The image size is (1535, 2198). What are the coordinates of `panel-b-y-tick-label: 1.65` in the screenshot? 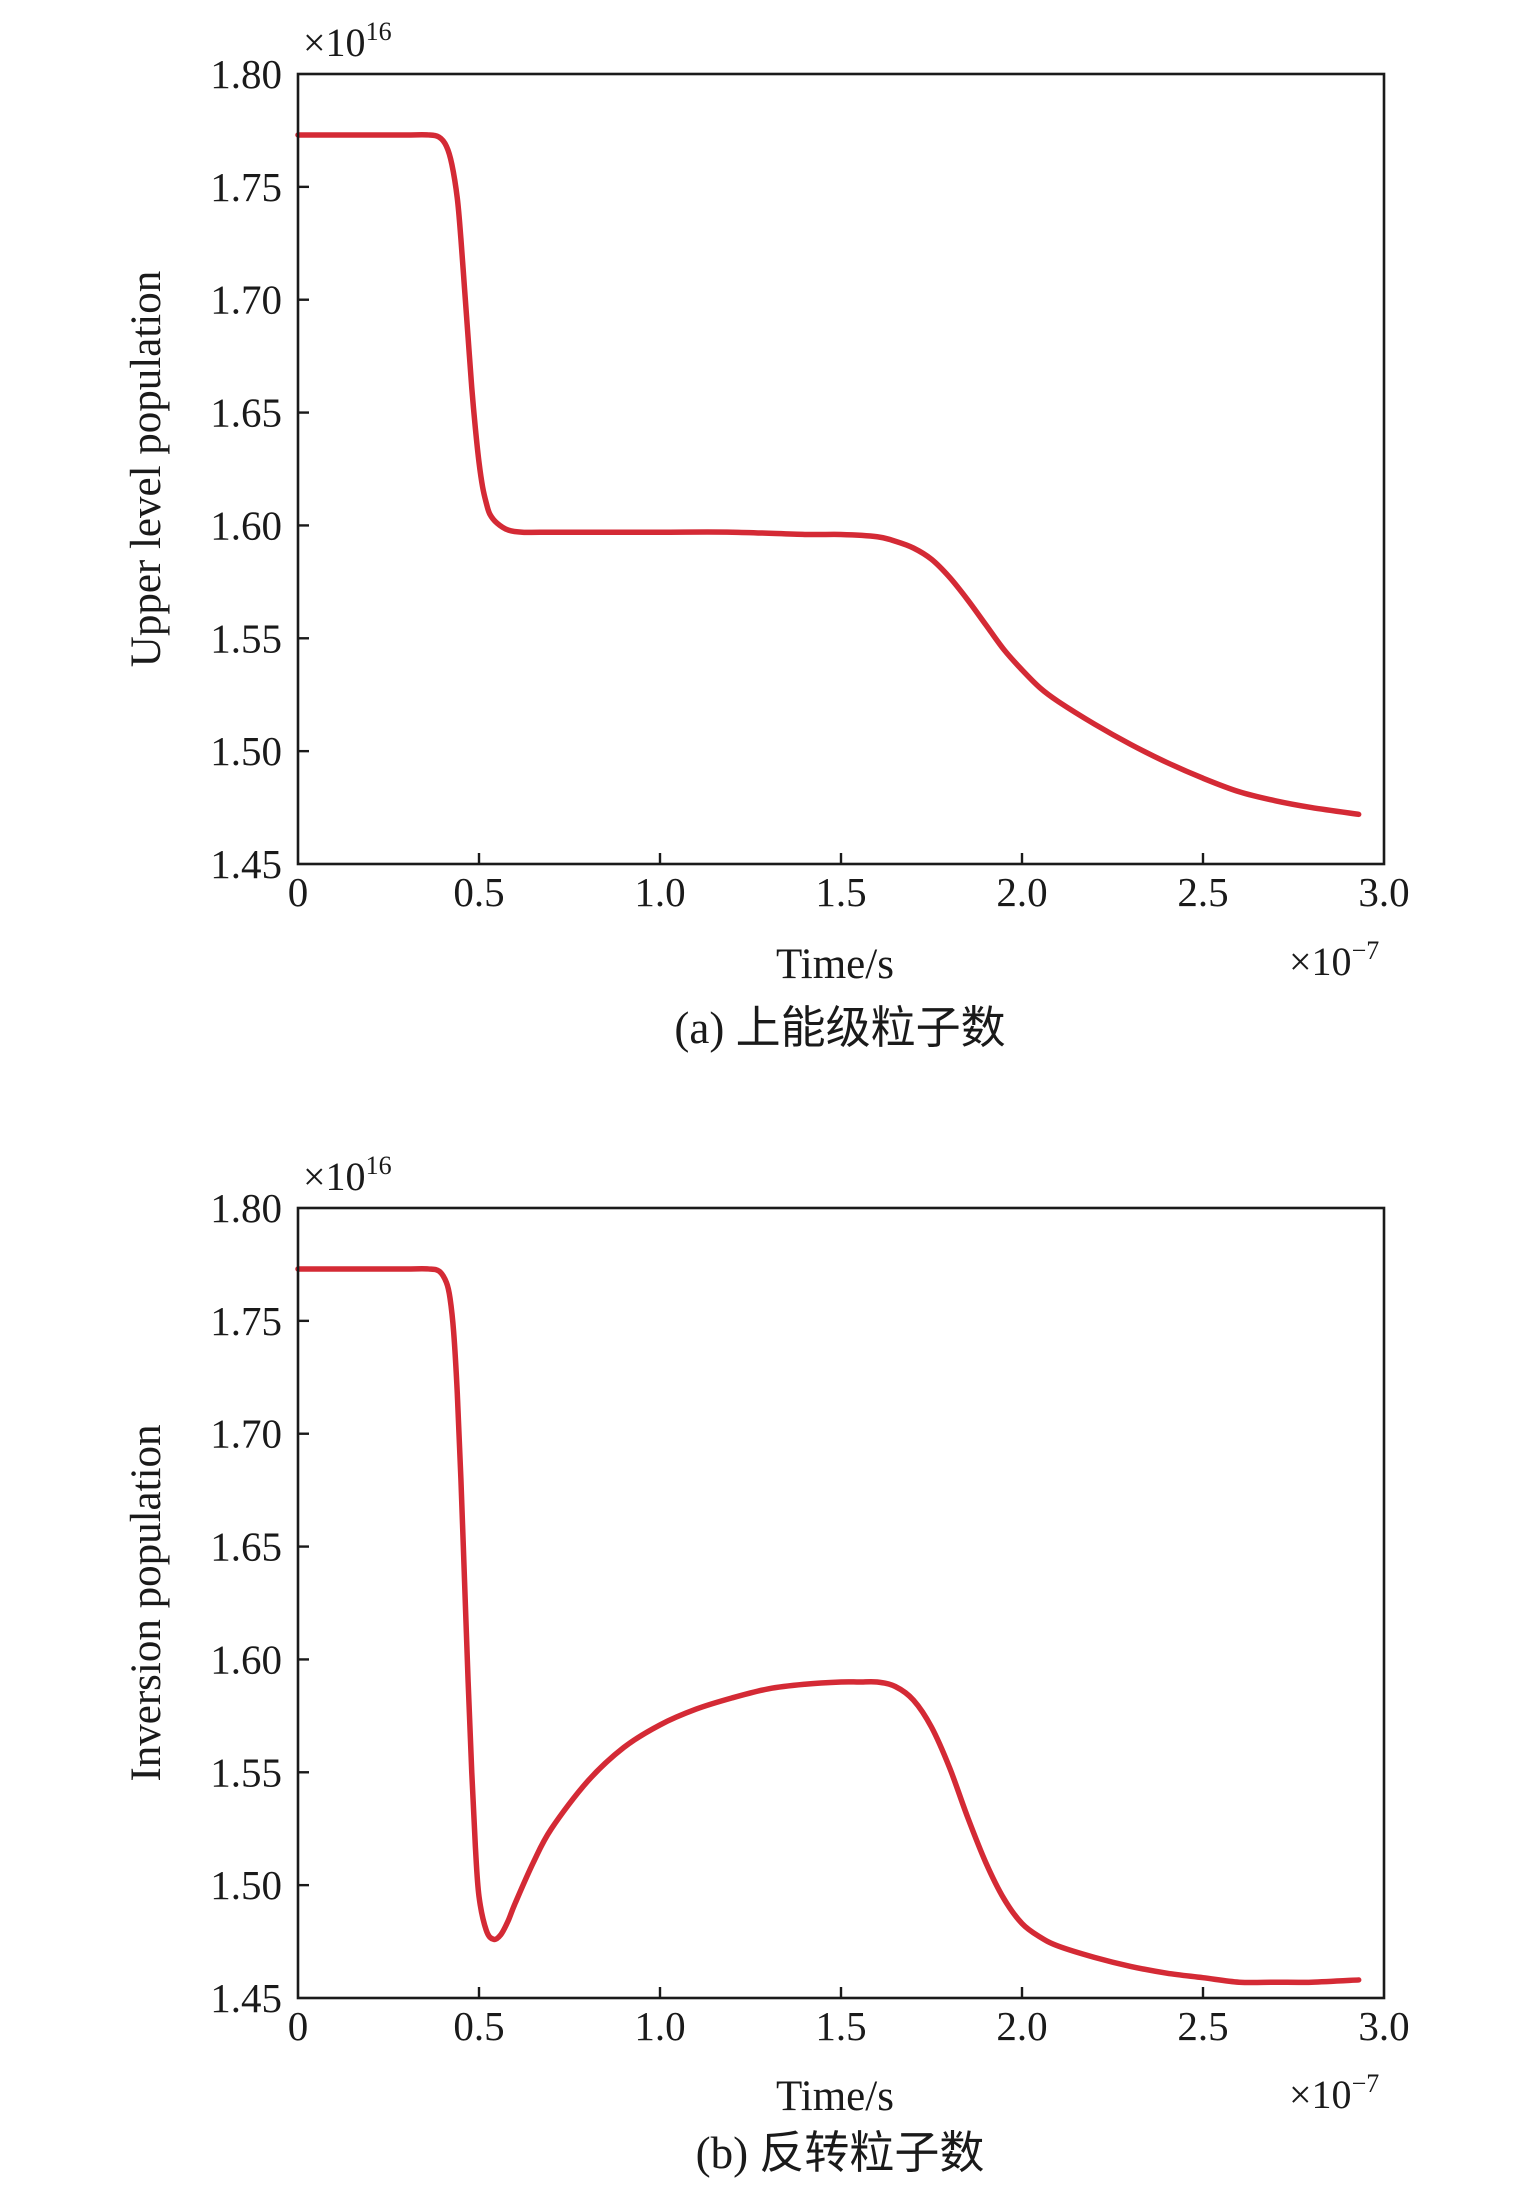 It's located at (246, 1547).